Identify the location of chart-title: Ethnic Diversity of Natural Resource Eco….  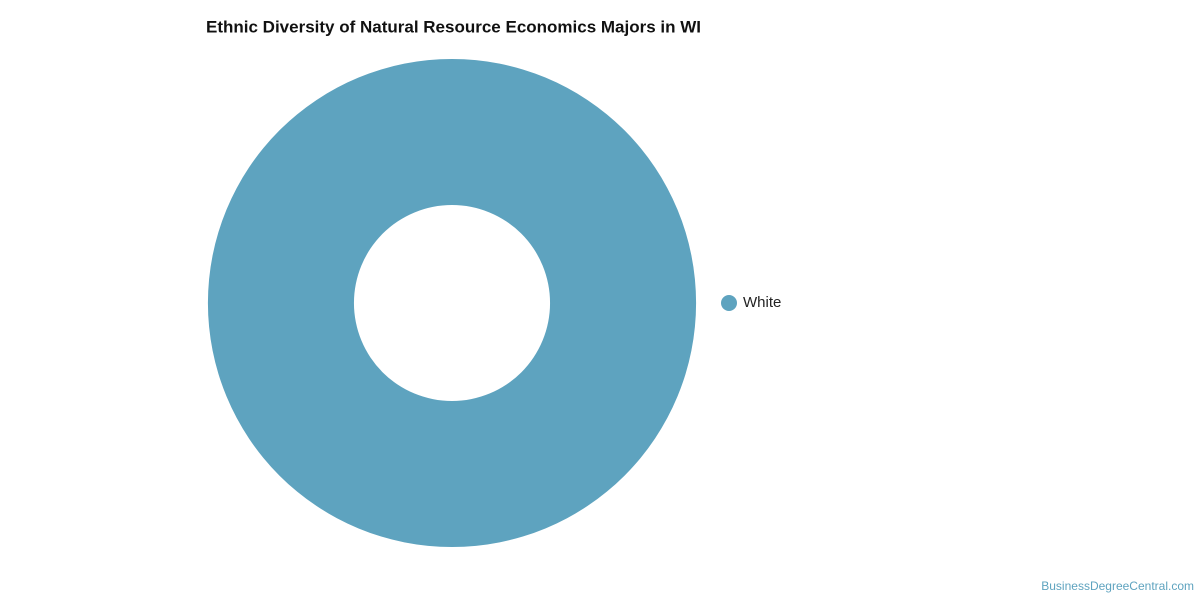
(453, 26).